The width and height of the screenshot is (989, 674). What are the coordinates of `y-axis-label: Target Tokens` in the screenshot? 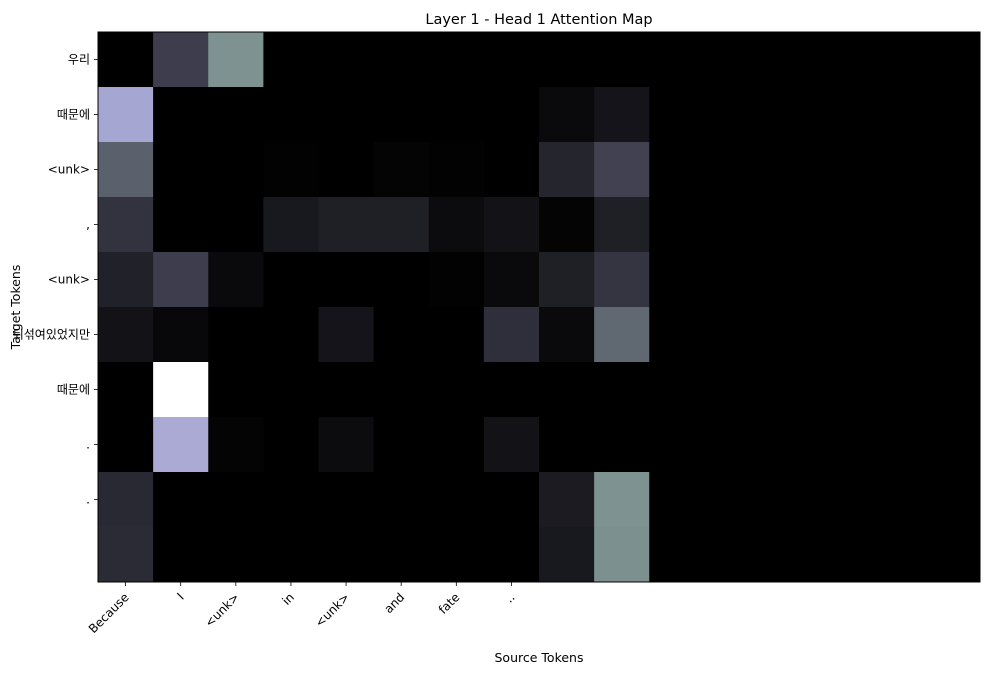 It's located at (15, 308).